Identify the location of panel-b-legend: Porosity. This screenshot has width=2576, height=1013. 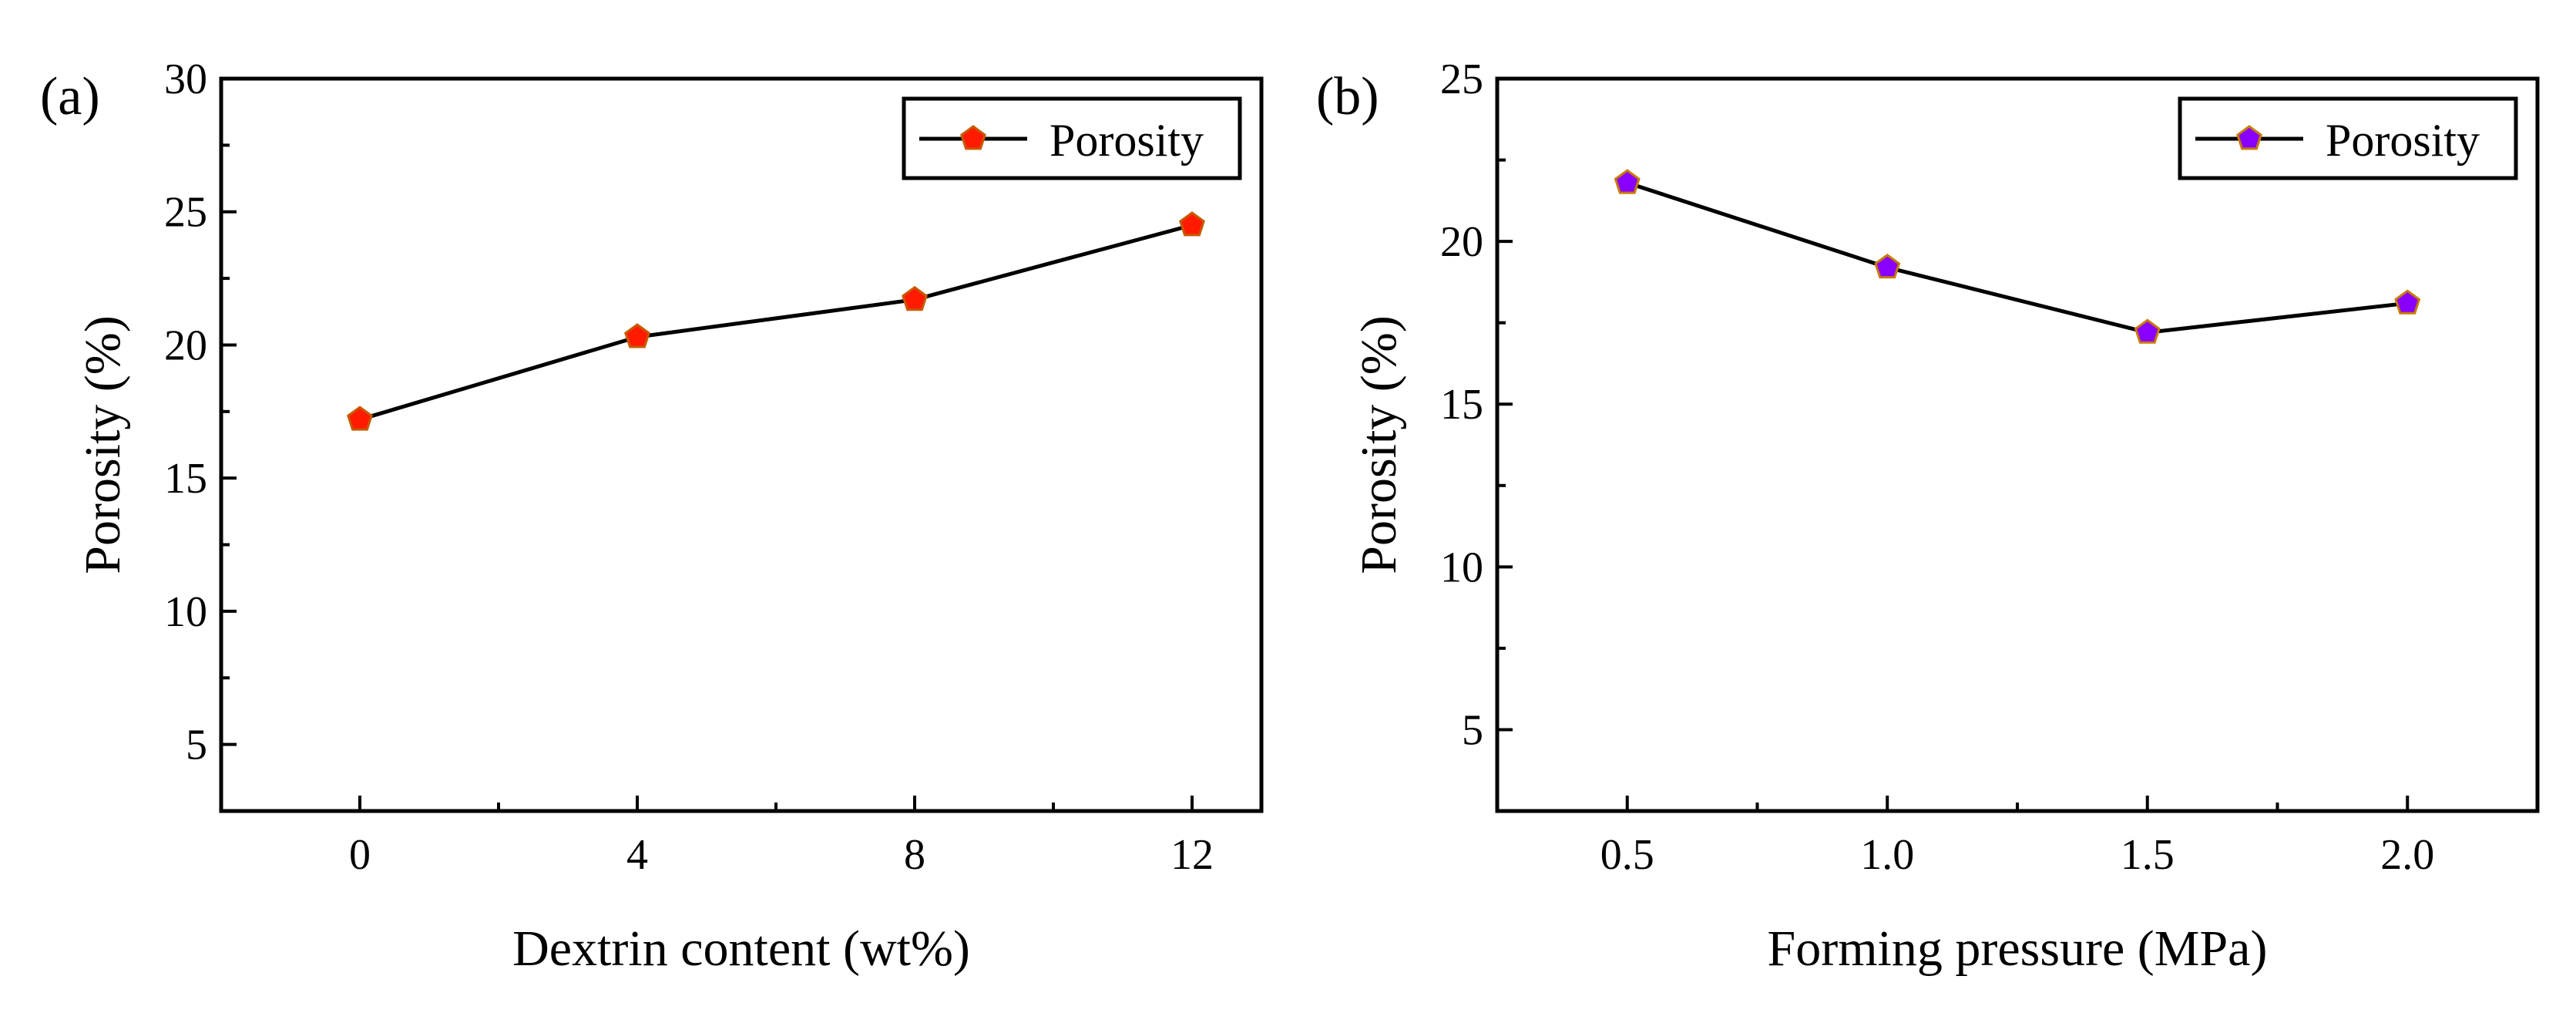
(2348, 138).